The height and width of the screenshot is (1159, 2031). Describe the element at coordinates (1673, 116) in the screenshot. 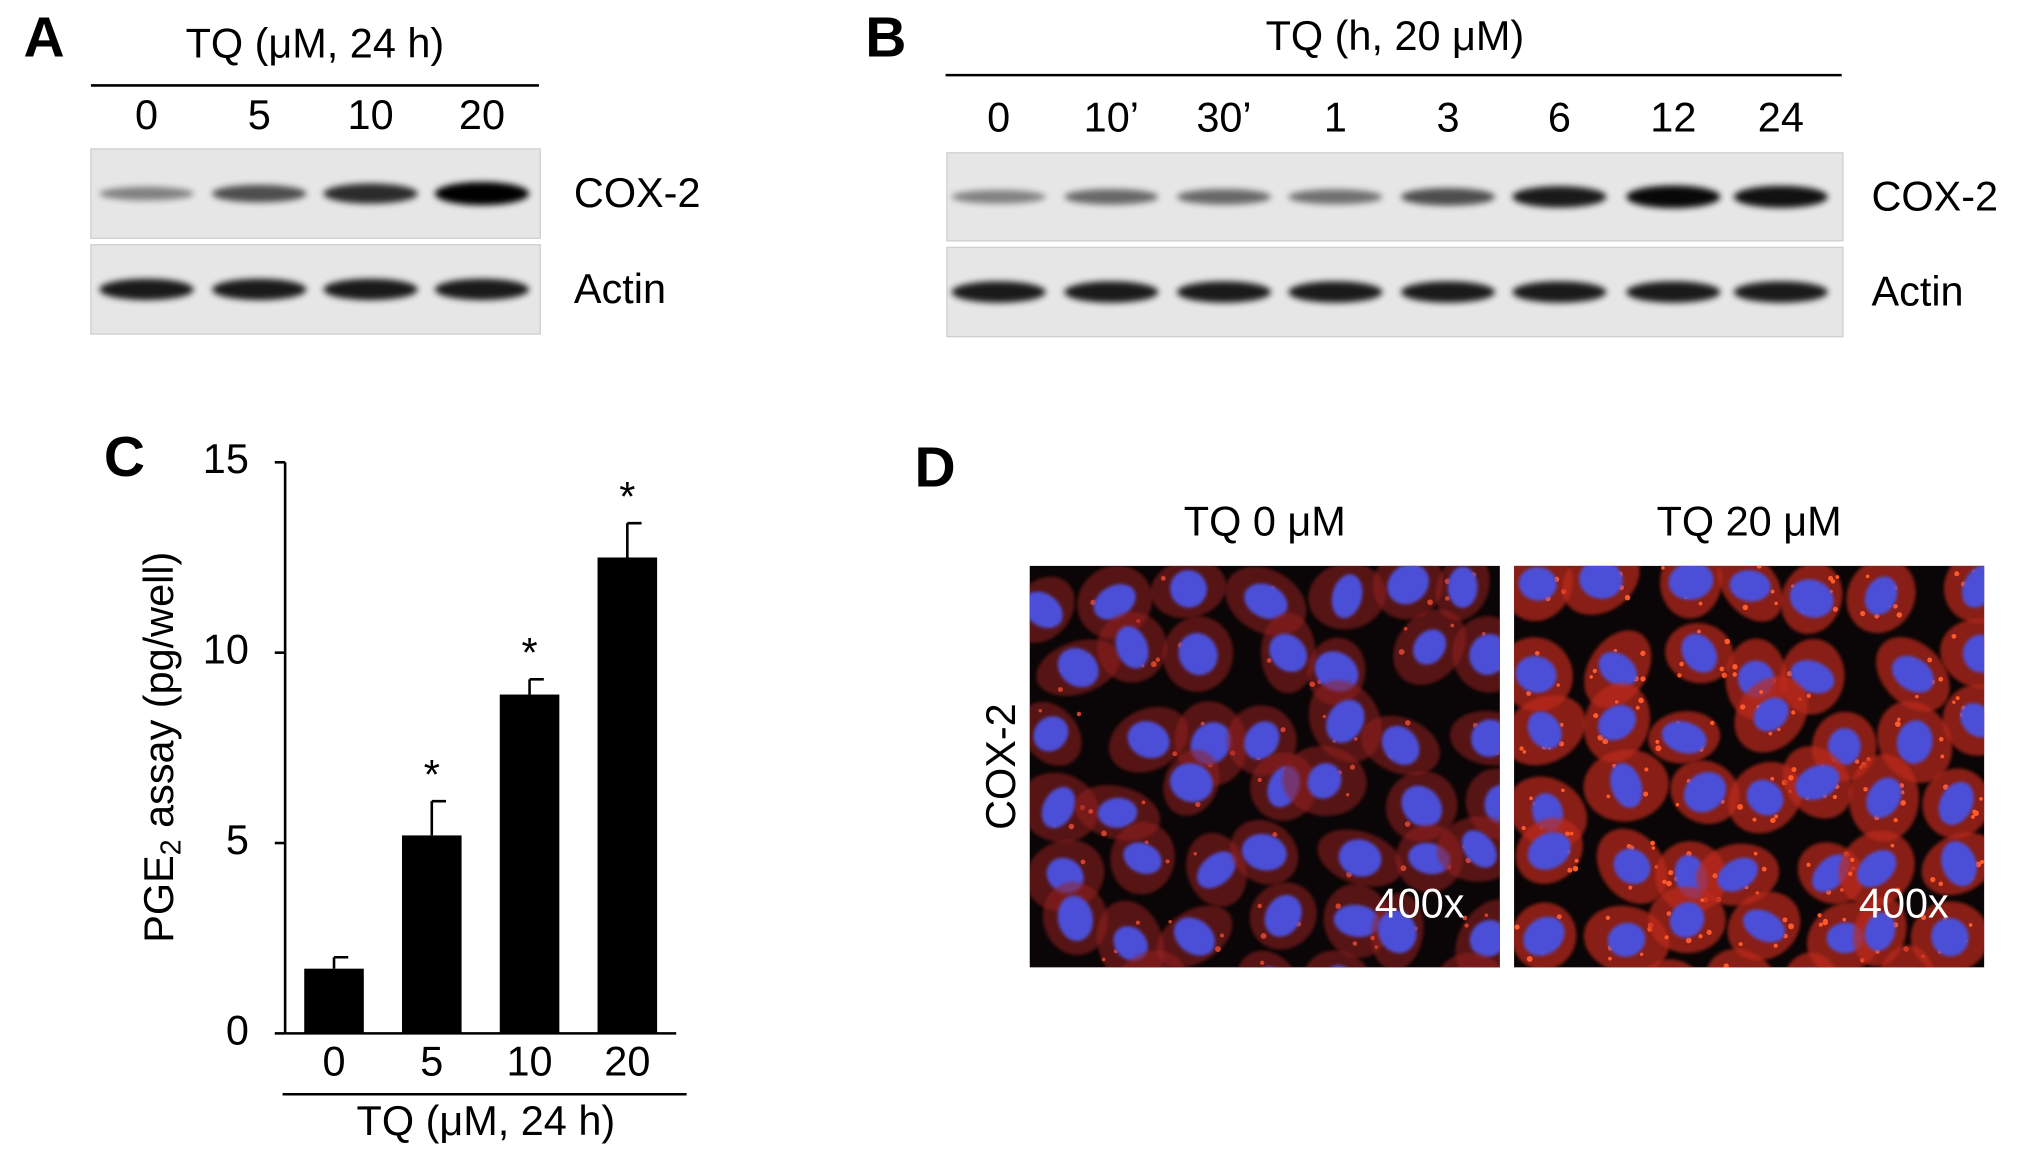

I see `lane-label: 12` at that location.